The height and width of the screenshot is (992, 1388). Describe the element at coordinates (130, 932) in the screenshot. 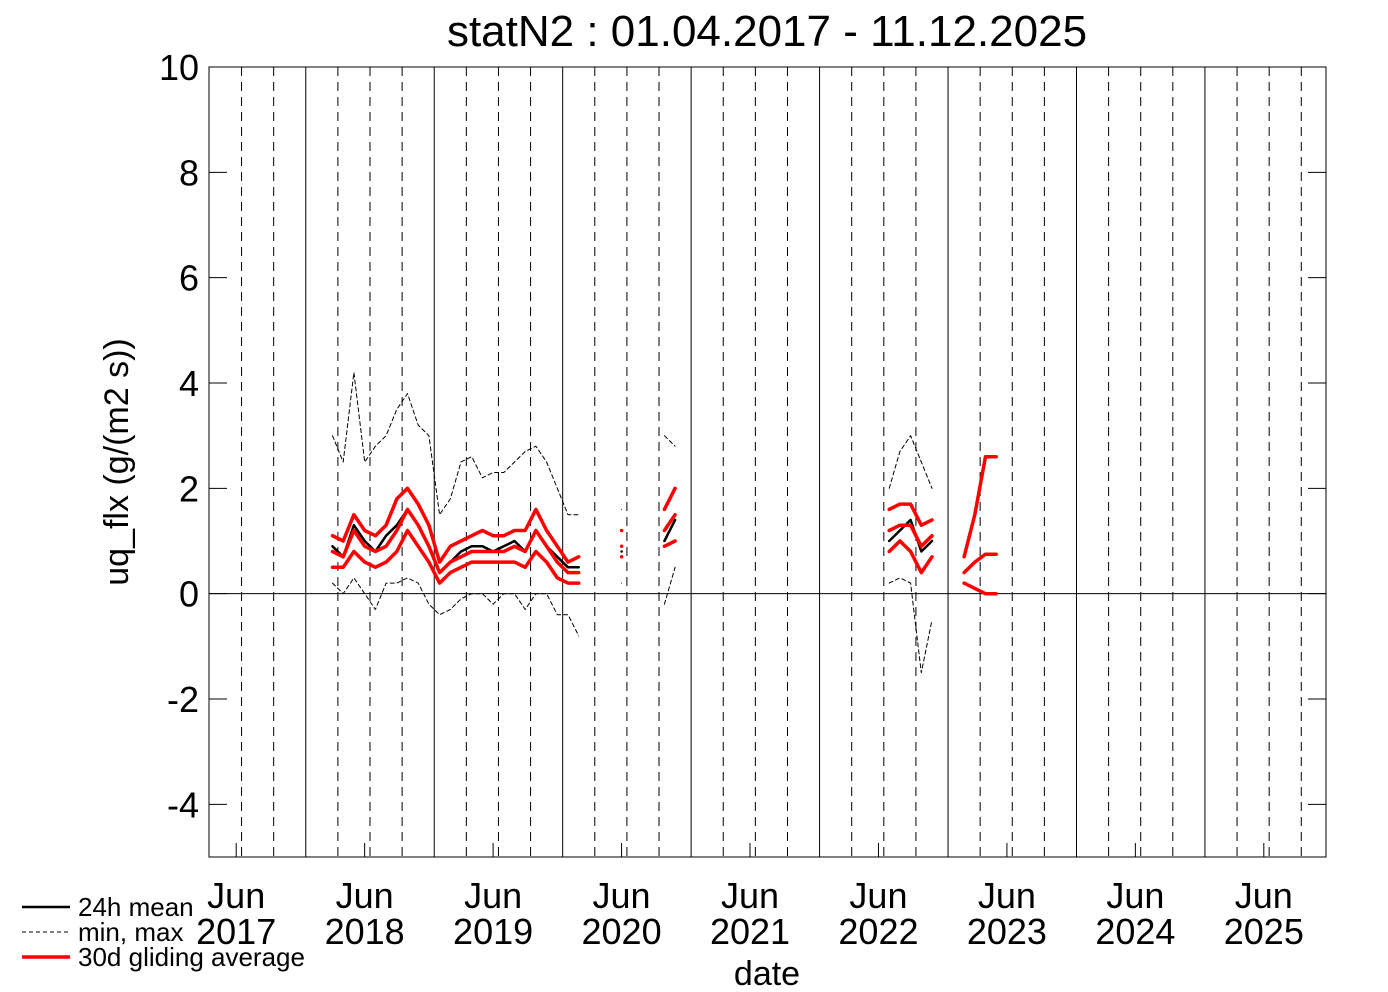

I see `legend-label: min, max` at that location.